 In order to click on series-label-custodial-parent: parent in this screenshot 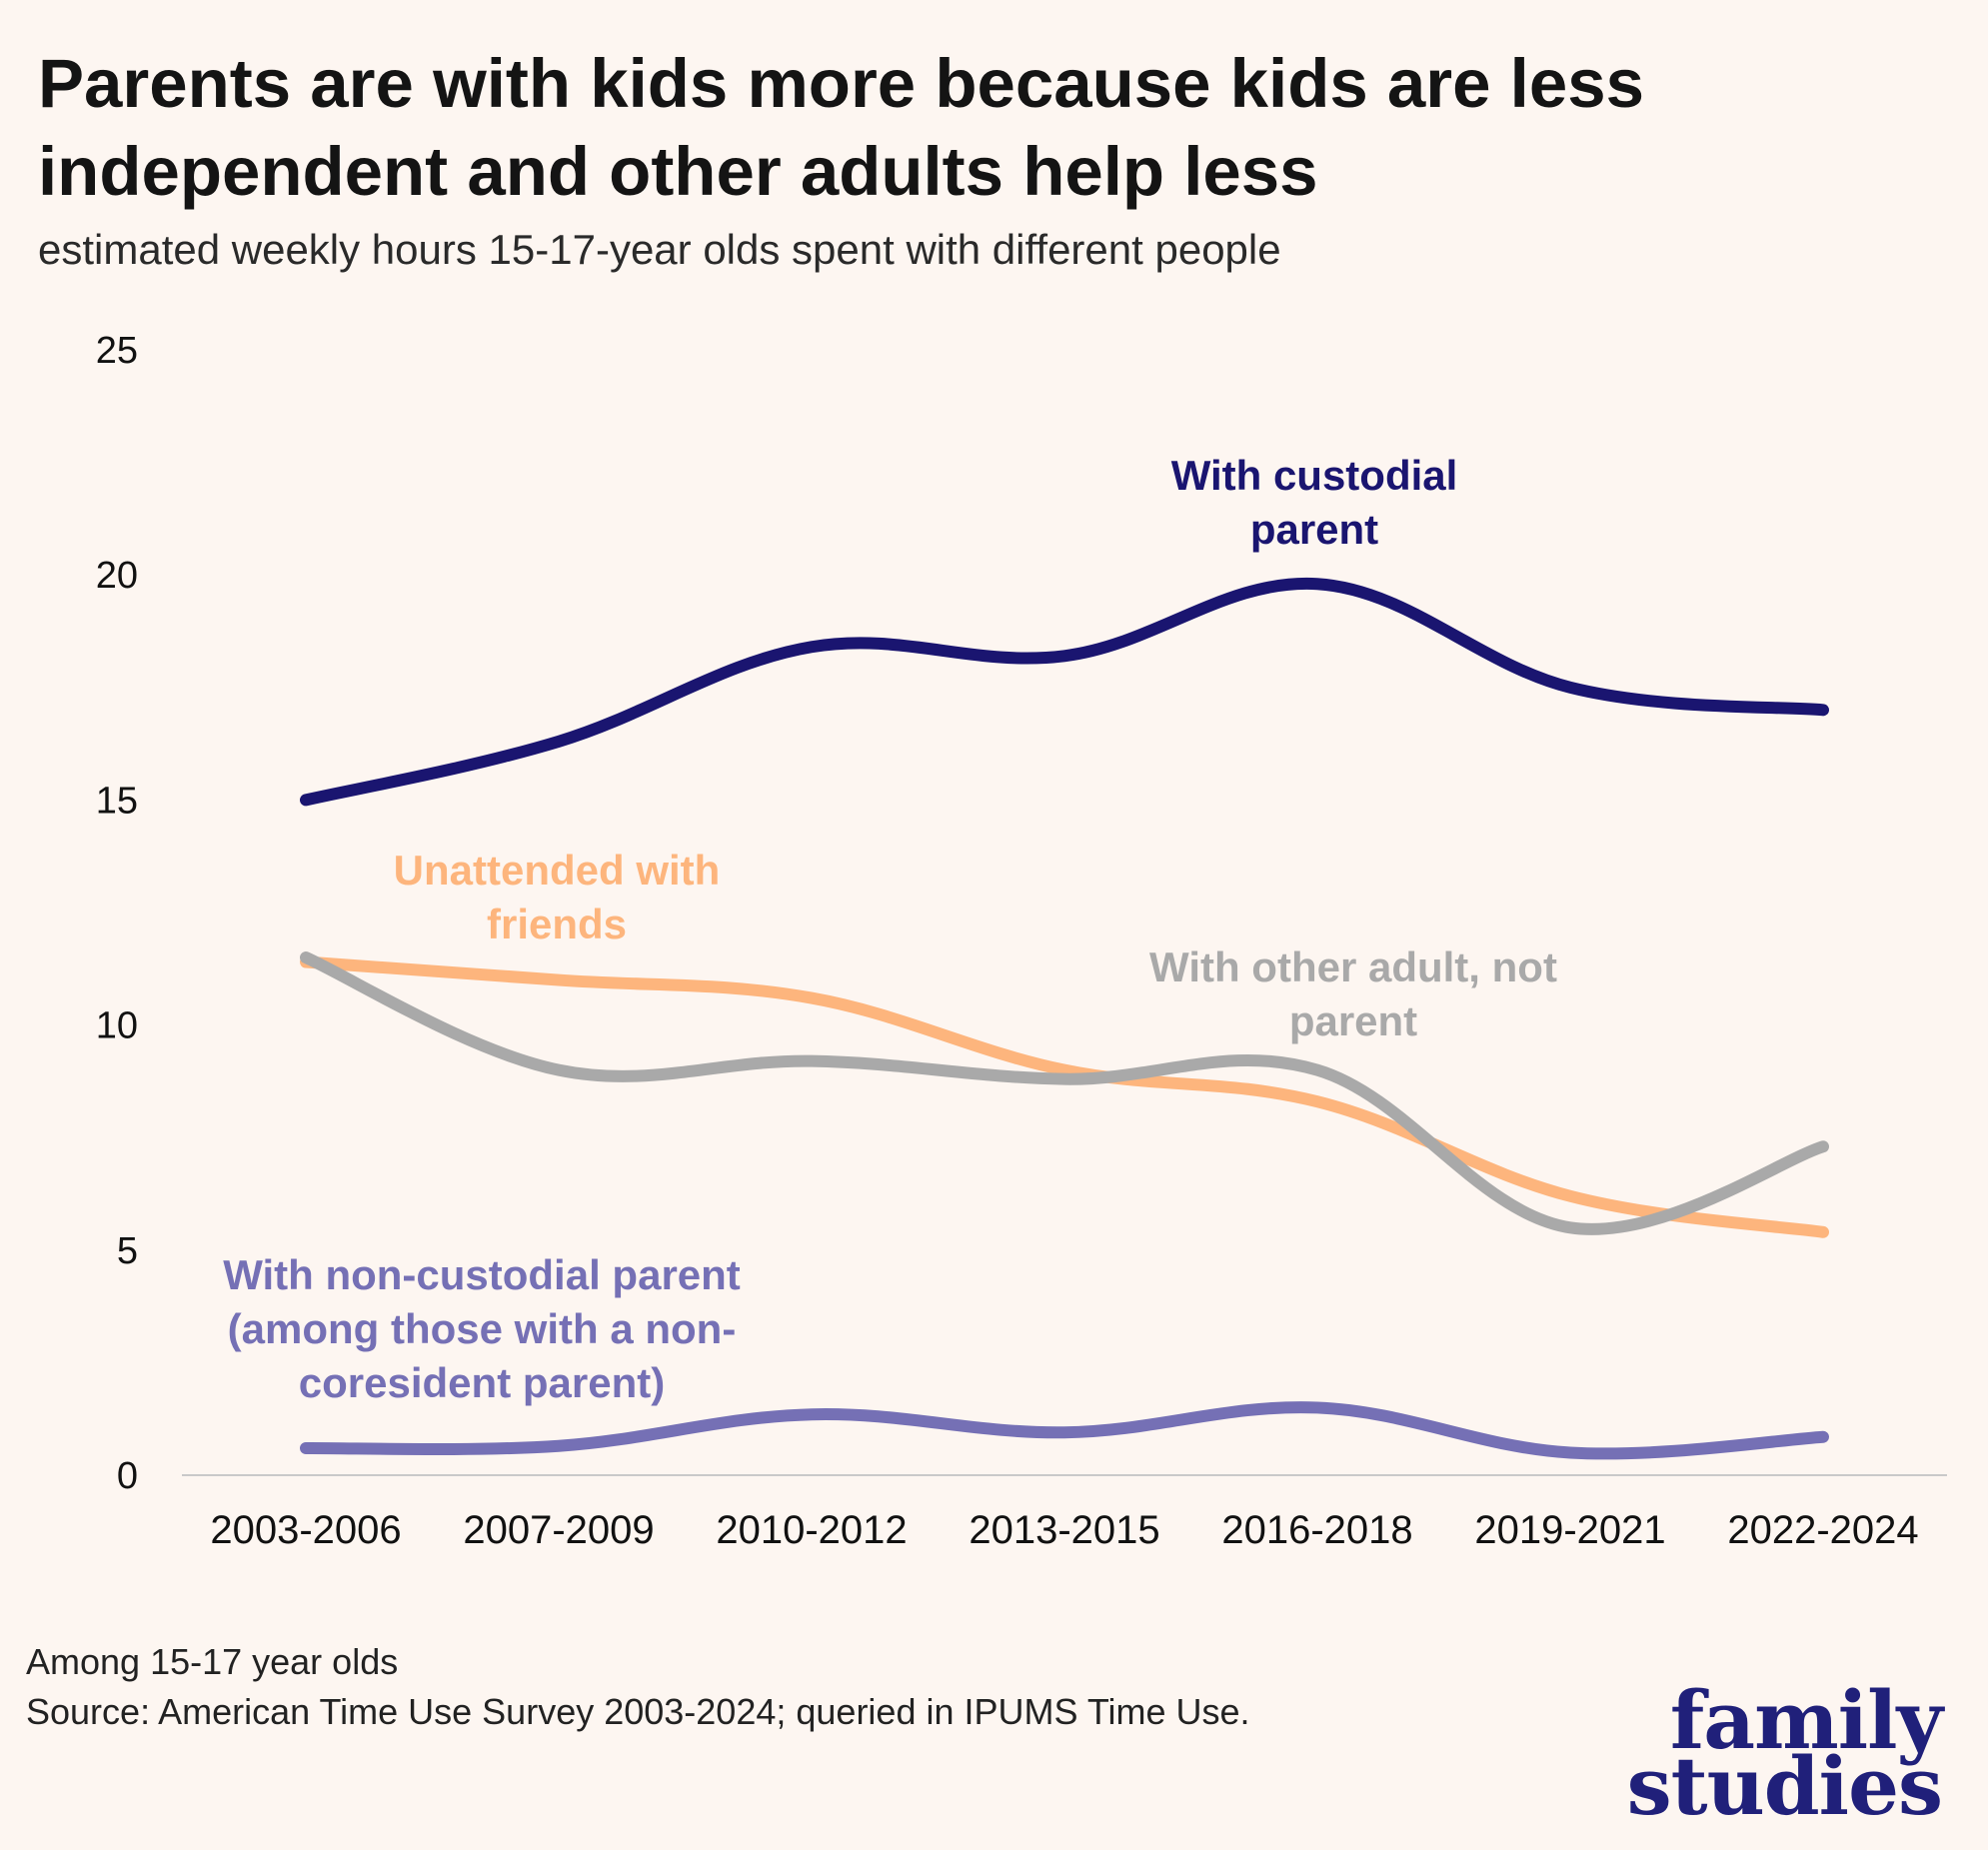, I will do `click(1314, 529)`.